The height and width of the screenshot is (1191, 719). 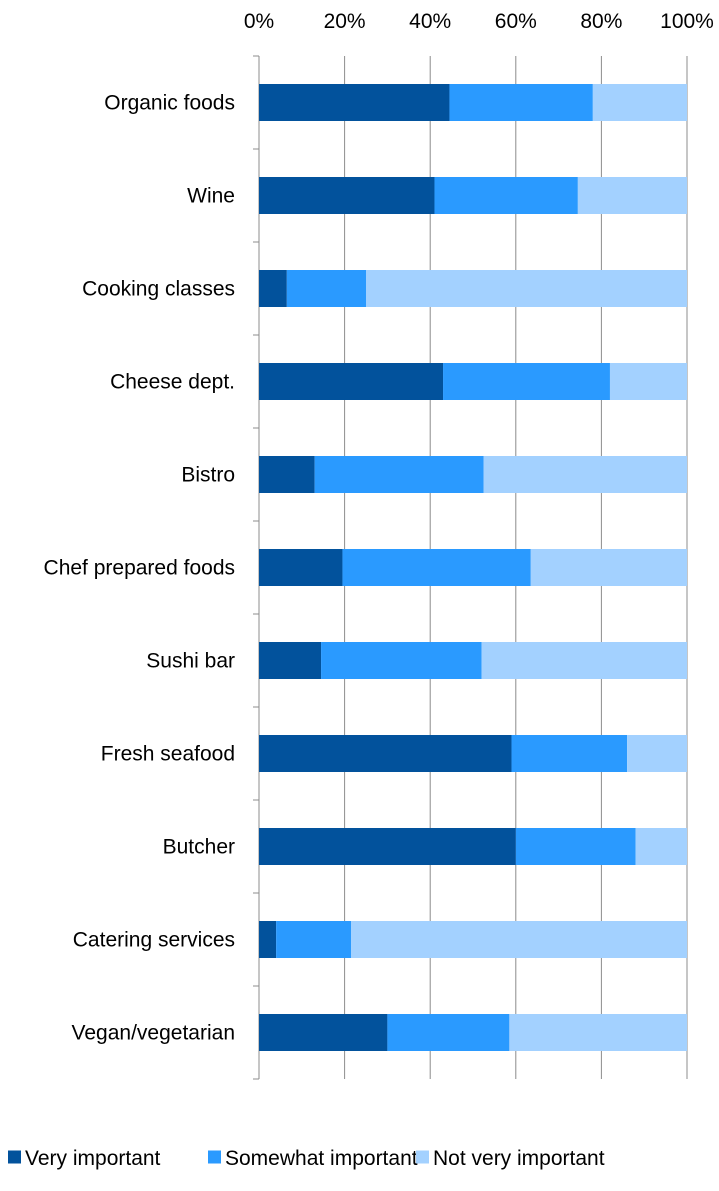 What do you see at coordinates (479, 21) in the screenshot?
I see `x-axis-tick-labels: 0% 20% 40% 60% 80% 100%` at bounding box center [479, 21].